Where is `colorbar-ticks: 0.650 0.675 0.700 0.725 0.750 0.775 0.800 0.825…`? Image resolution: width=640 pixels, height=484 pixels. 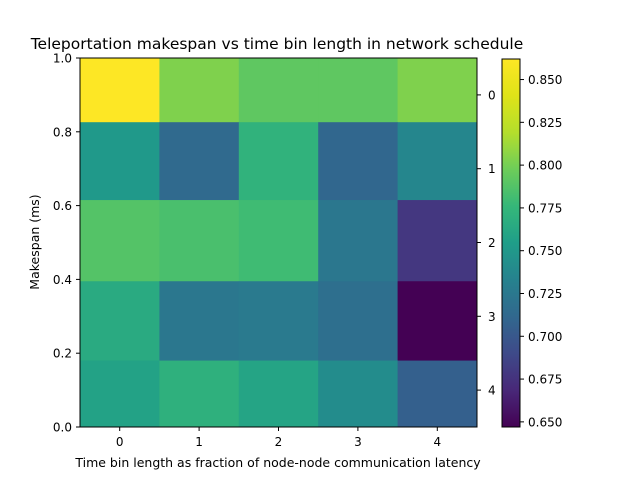
colorbar-ticks: 0.650 0.675 0.700 0.725 0.750 0.775 0.800 0.825… is located at coordinates (541, 251).